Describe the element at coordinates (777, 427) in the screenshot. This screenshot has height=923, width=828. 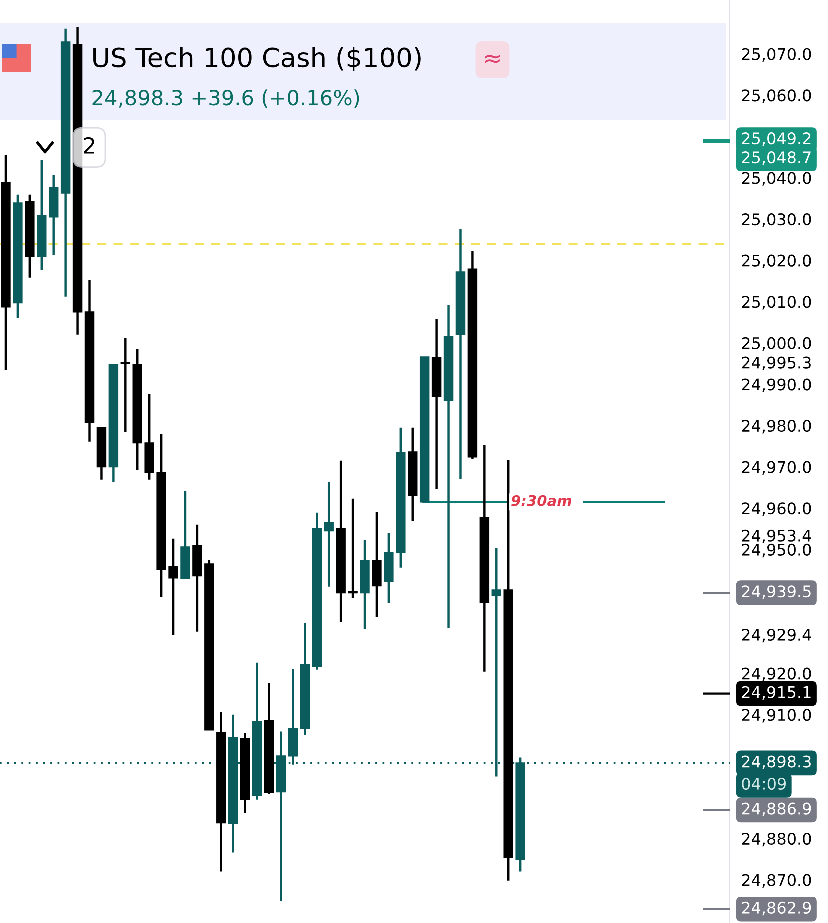
I see `y-tick-label: 24,980.0` at that location.